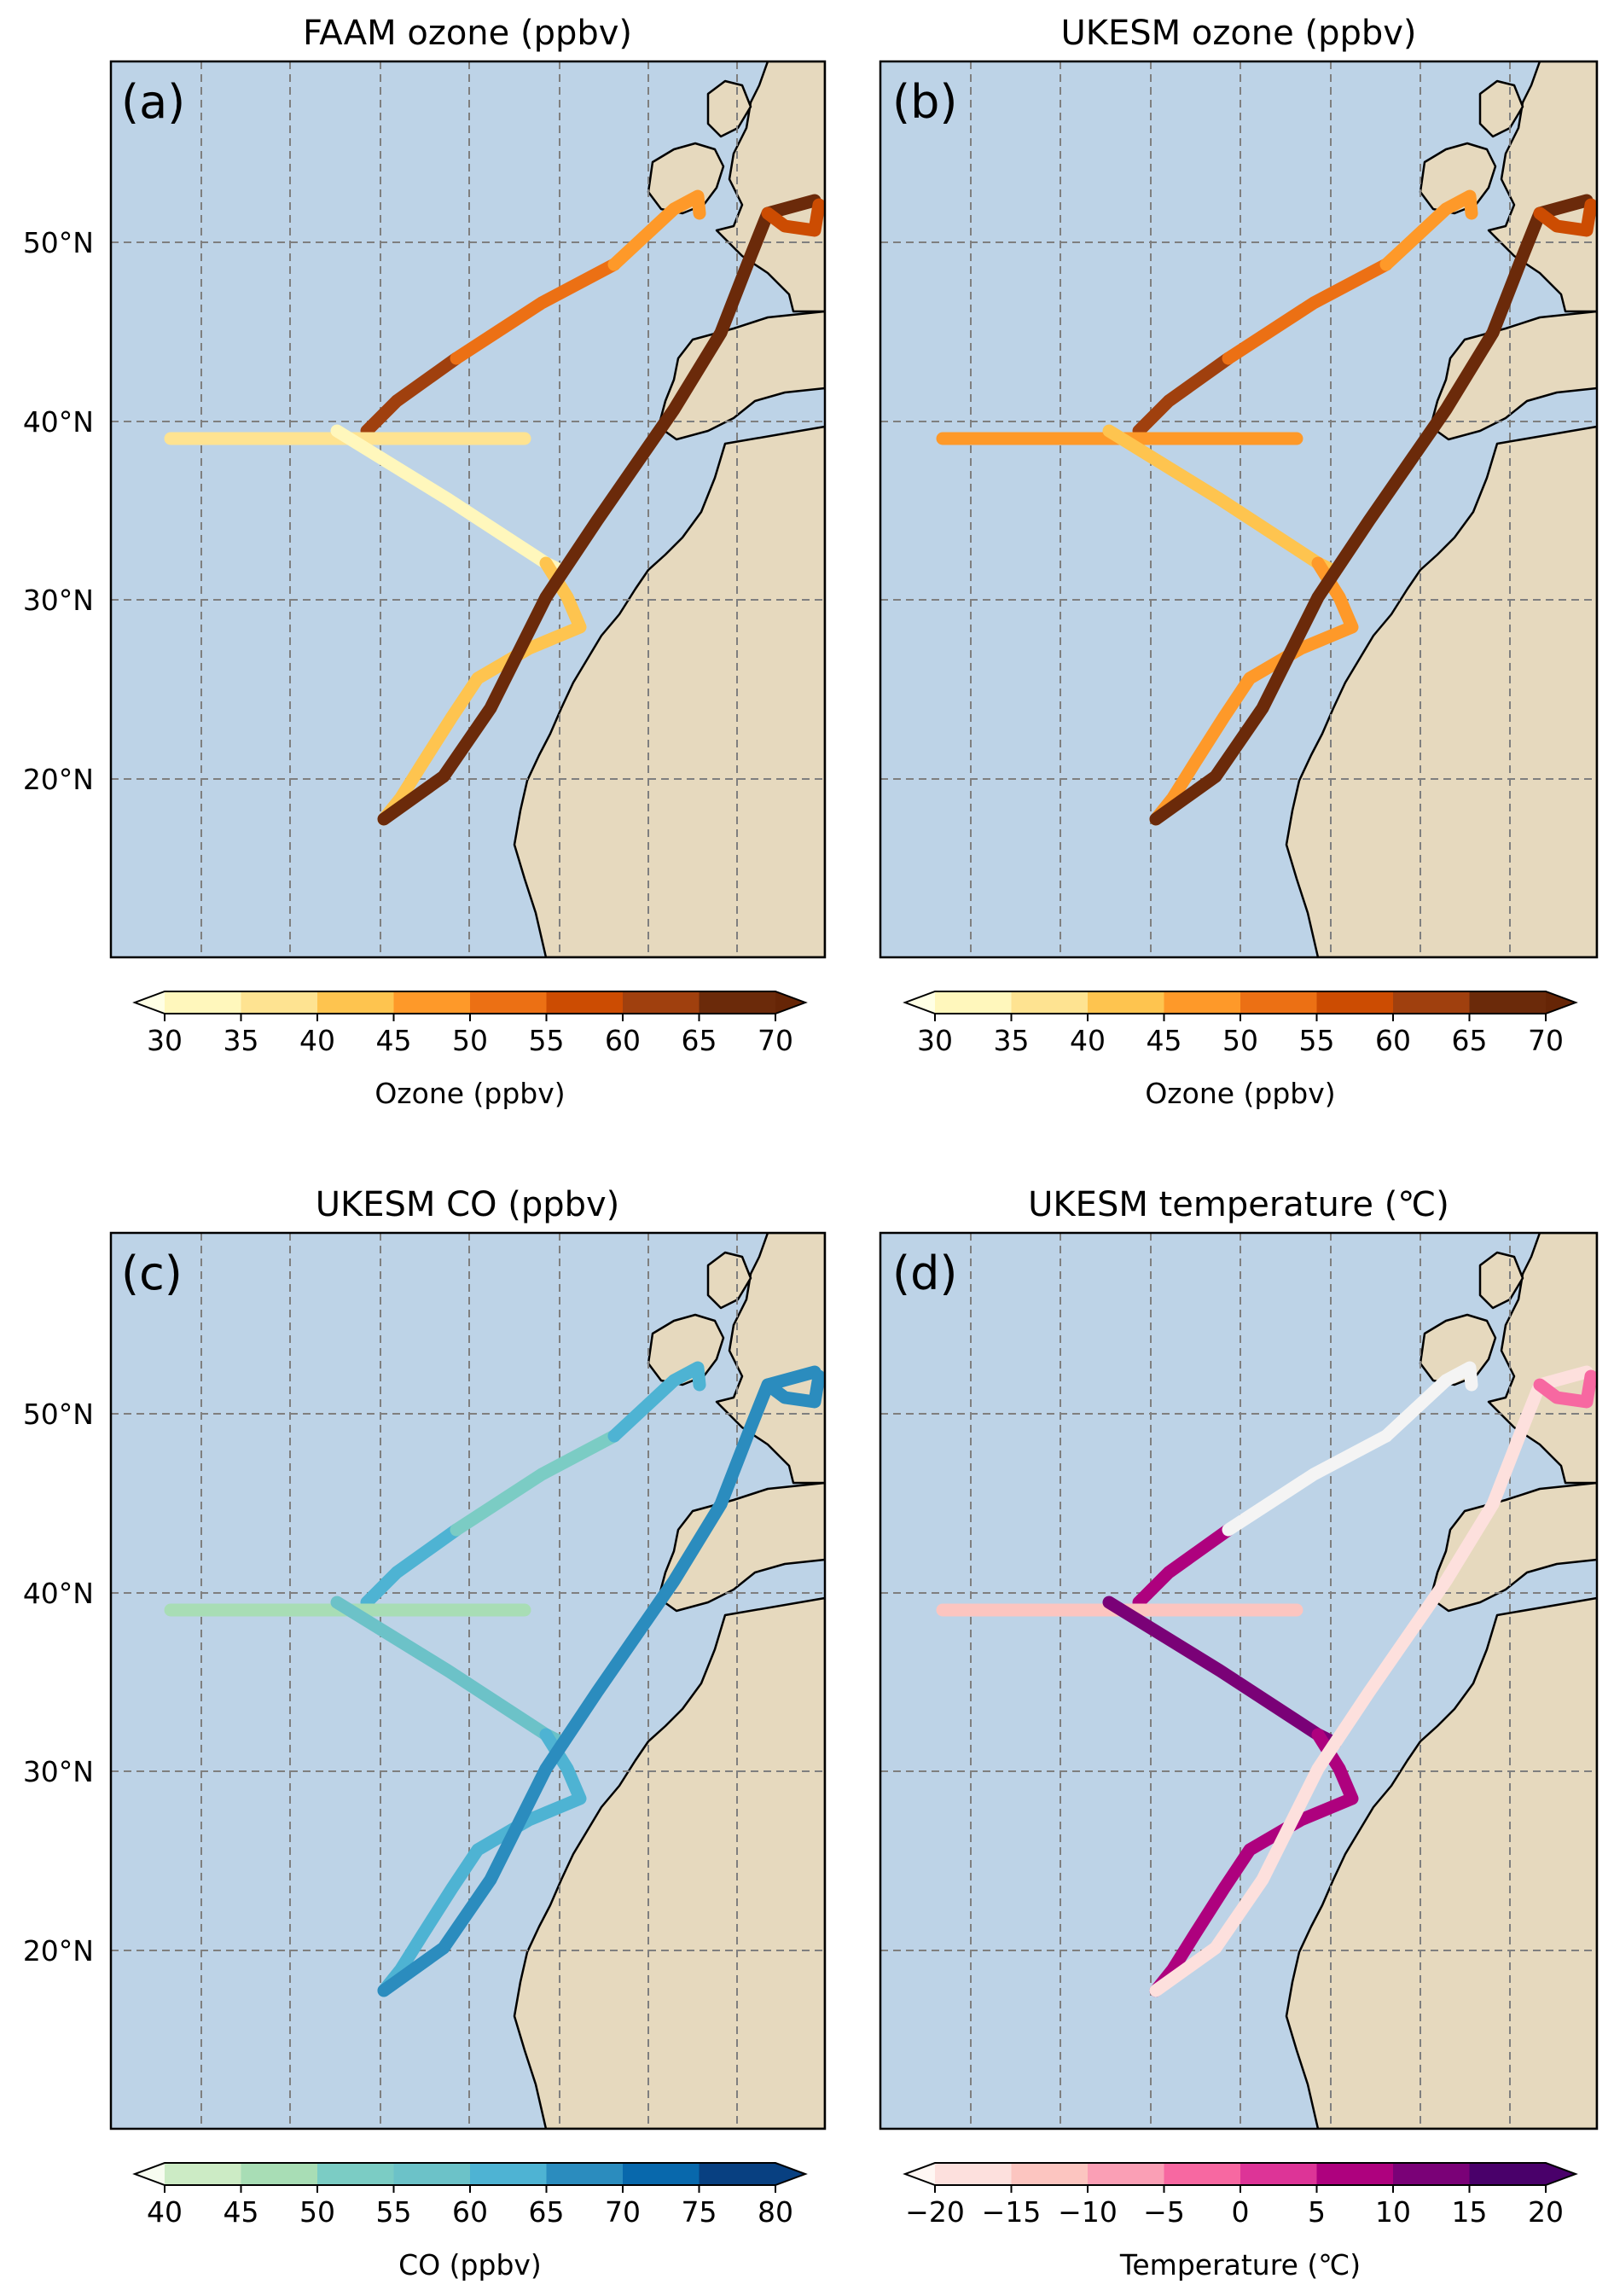 The height and width of the screenshot is (2296, 1614). What do you see at coordinates (1241, 2212) in the screenshot?
I see `colorbar-tick-label: 0` at bounding box center [1241, 2212].